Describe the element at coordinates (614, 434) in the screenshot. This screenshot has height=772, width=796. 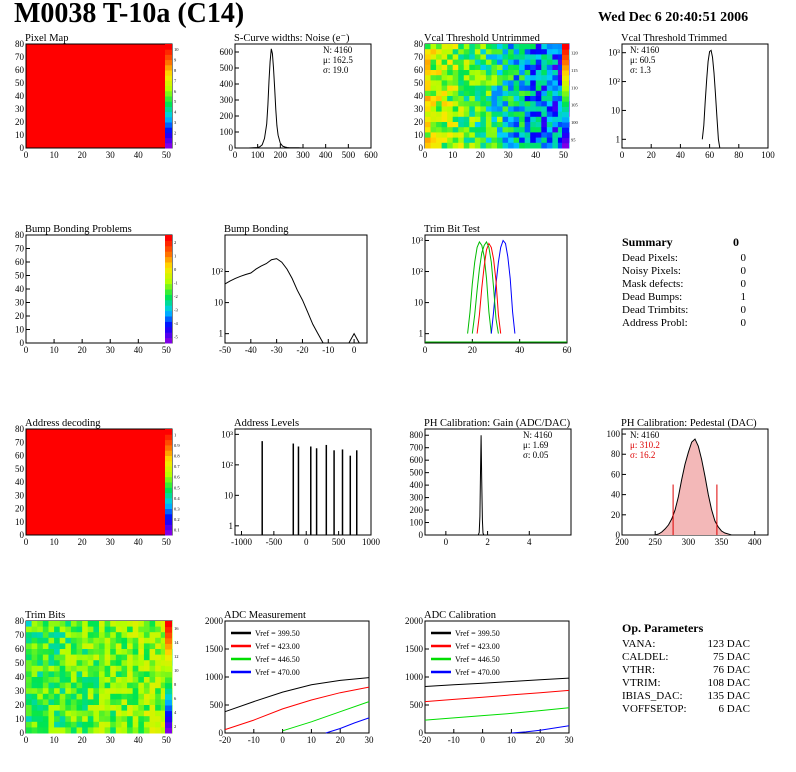
I see `y-tick-label: 100` at that location.